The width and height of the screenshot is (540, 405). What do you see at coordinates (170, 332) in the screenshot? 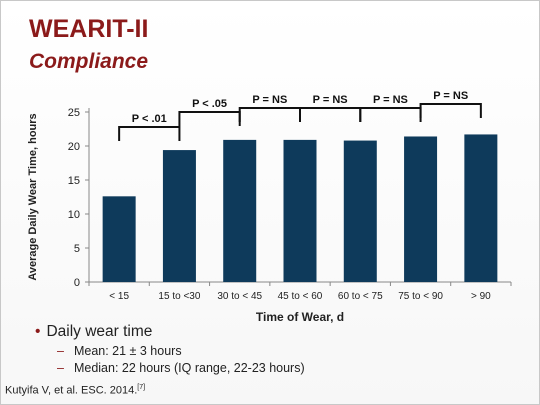
I see `bullet-item: • Daily wear time` at bounding box center [170, 332].